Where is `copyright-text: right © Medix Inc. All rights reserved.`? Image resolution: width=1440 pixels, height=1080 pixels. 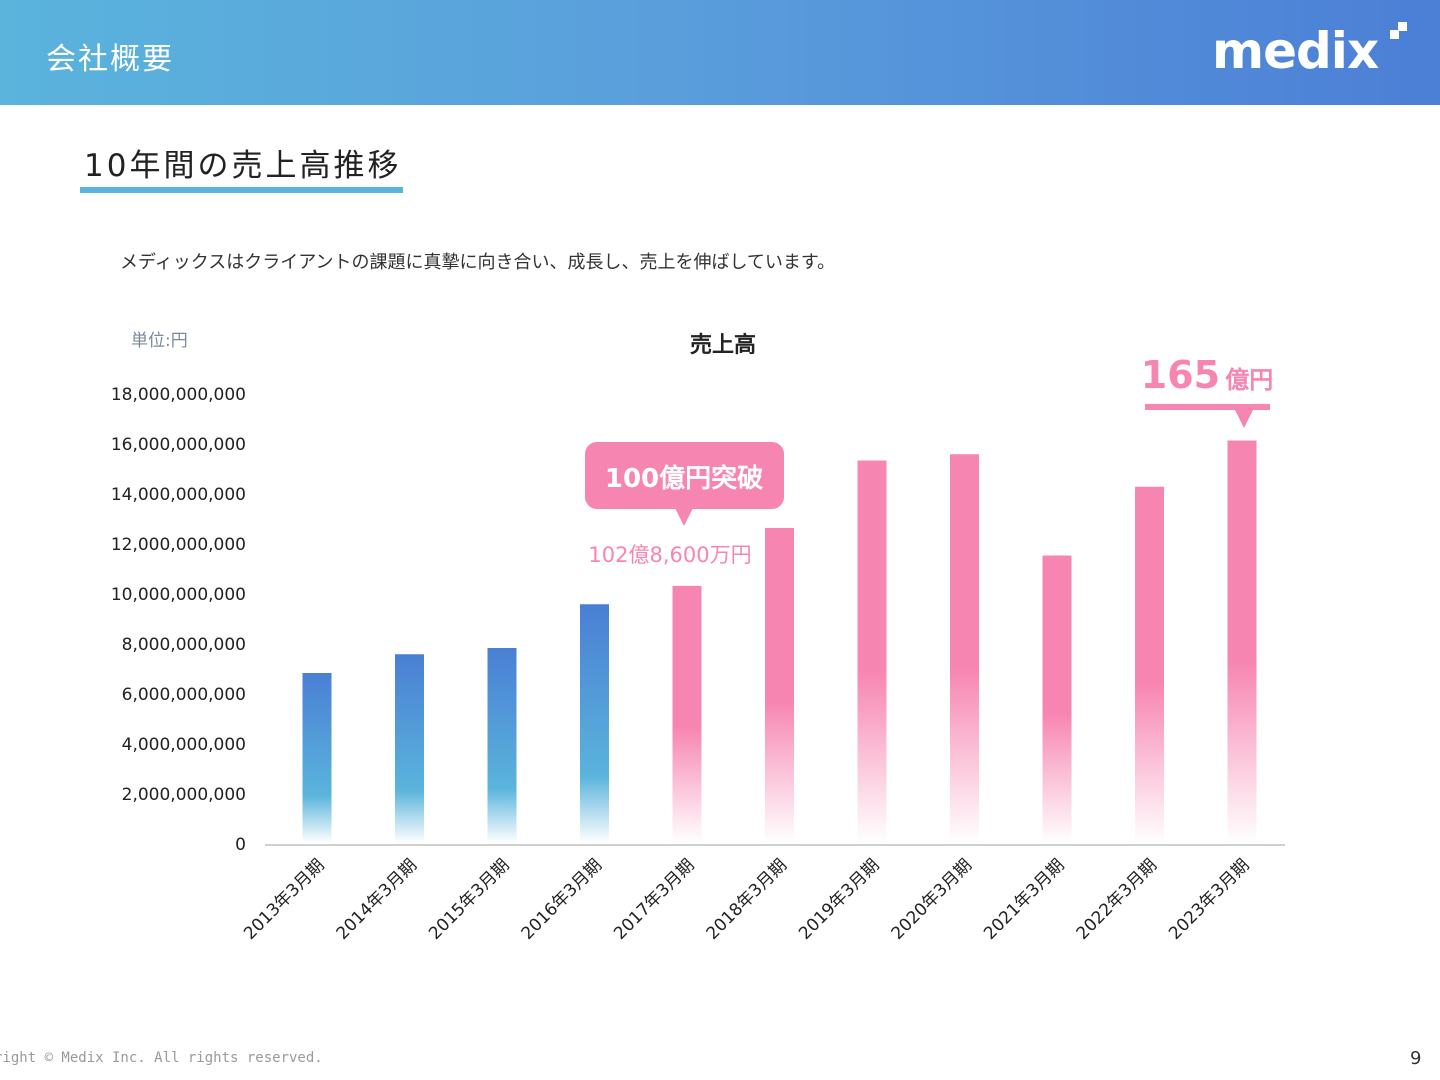
copyright-text: right © Medix Inc. All rights reserved. is located at coordinates (161, 1058).